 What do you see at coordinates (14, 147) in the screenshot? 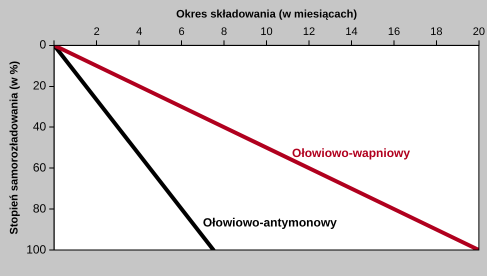
I see `y-axis-title: Stopień samorozładowania (w %)` at bounding box center [14, 147].